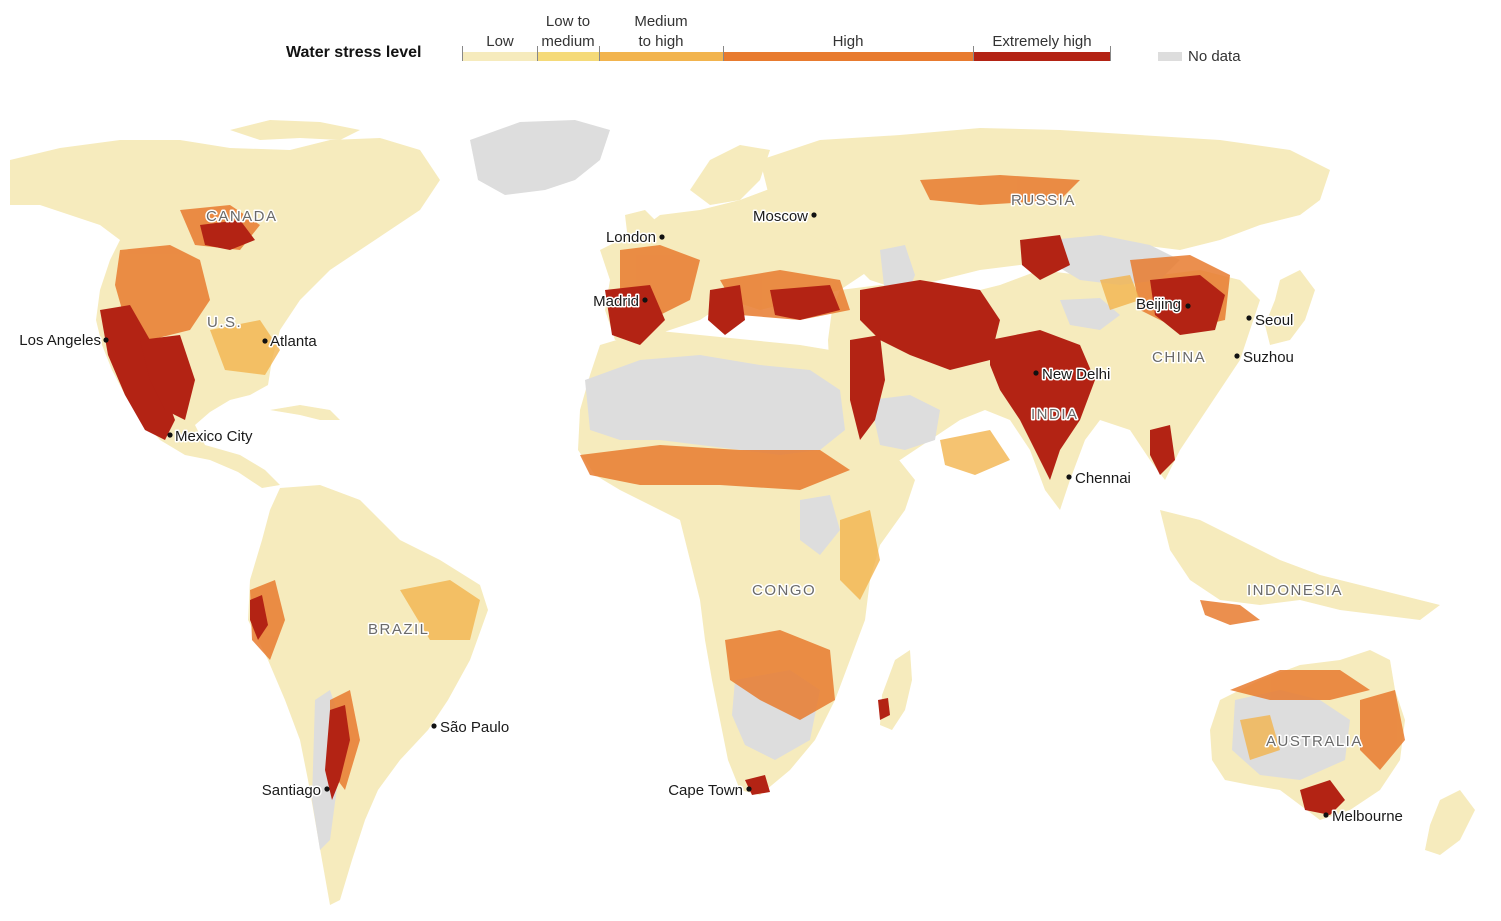  I want to click on city-label-cape-town: Cape Town, so click(705, 790).